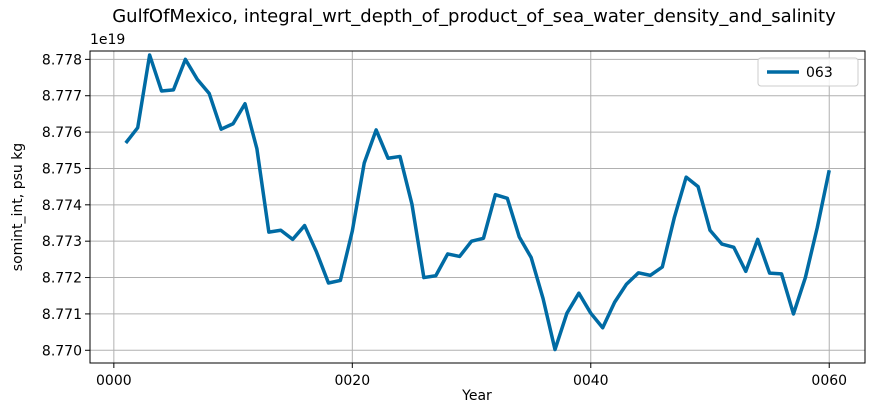 Image resolution: width=890 pixels, height=412 pixels. What do you see at coordinates (829, 381) in the screenshot?
I see `x-tick-label: 0060` at bounding box center [829, 381].